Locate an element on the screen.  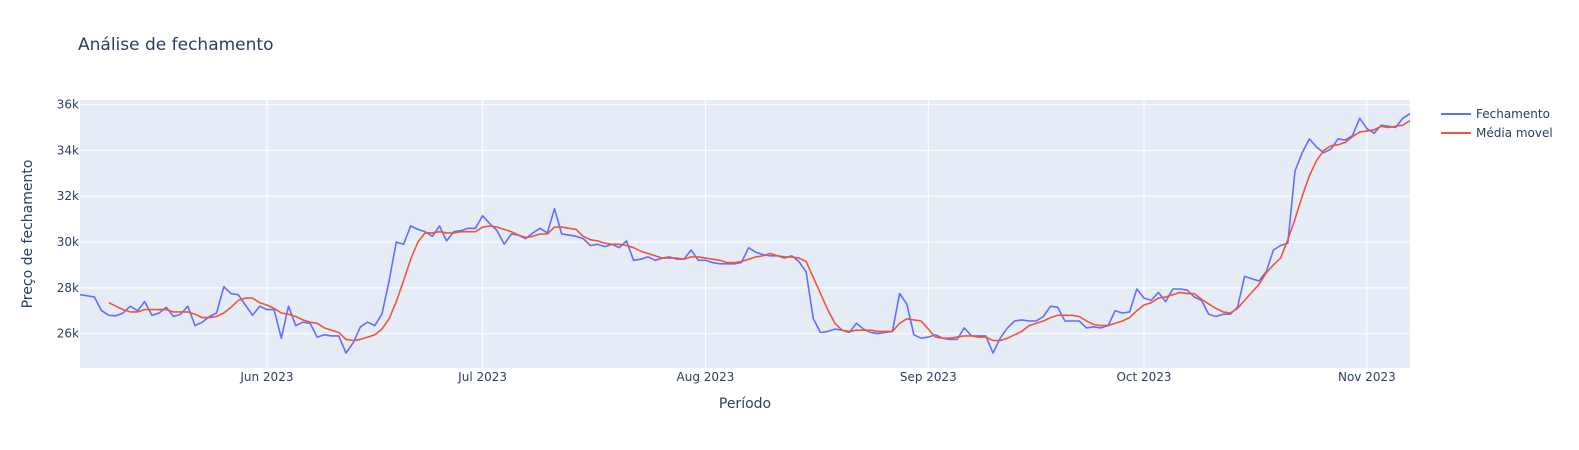
x-tick-label: Oct 2023 is located at coordinates (1143, 377).